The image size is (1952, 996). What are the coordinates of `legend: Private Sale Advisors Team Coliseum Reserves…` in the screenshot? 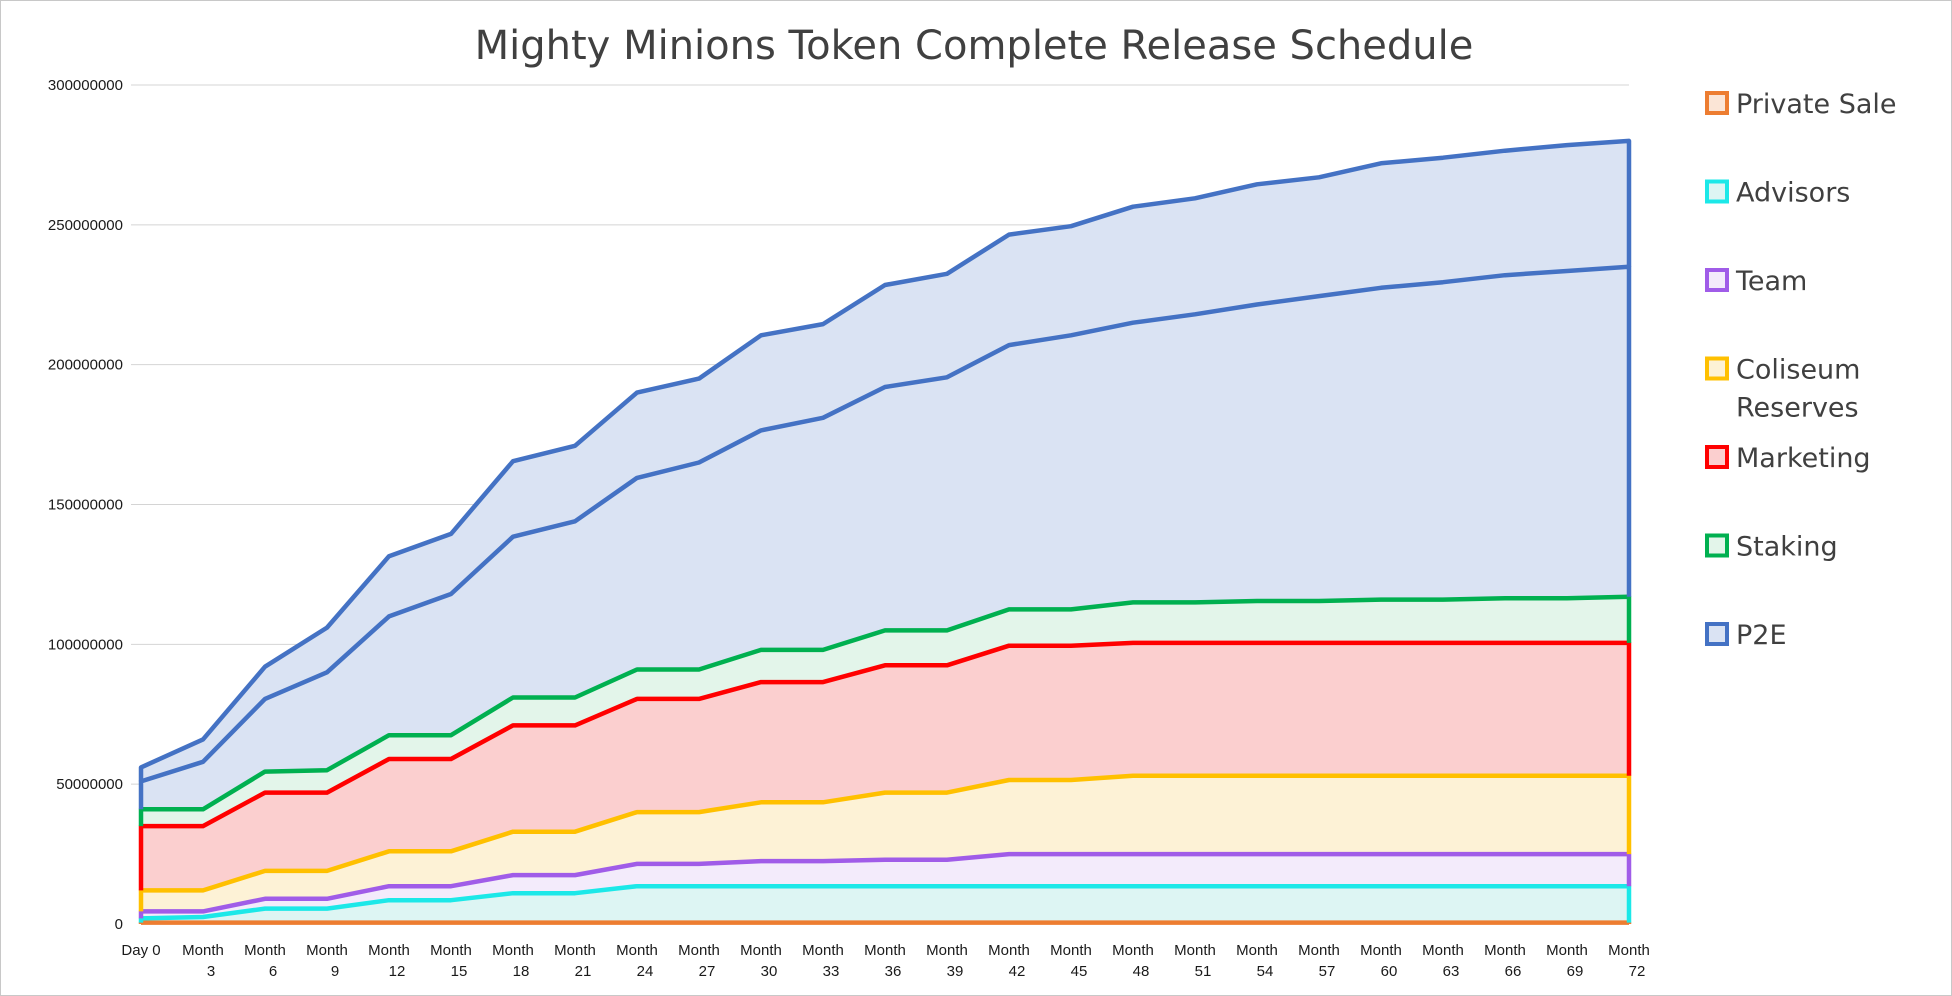 It's located at (1801, 370).